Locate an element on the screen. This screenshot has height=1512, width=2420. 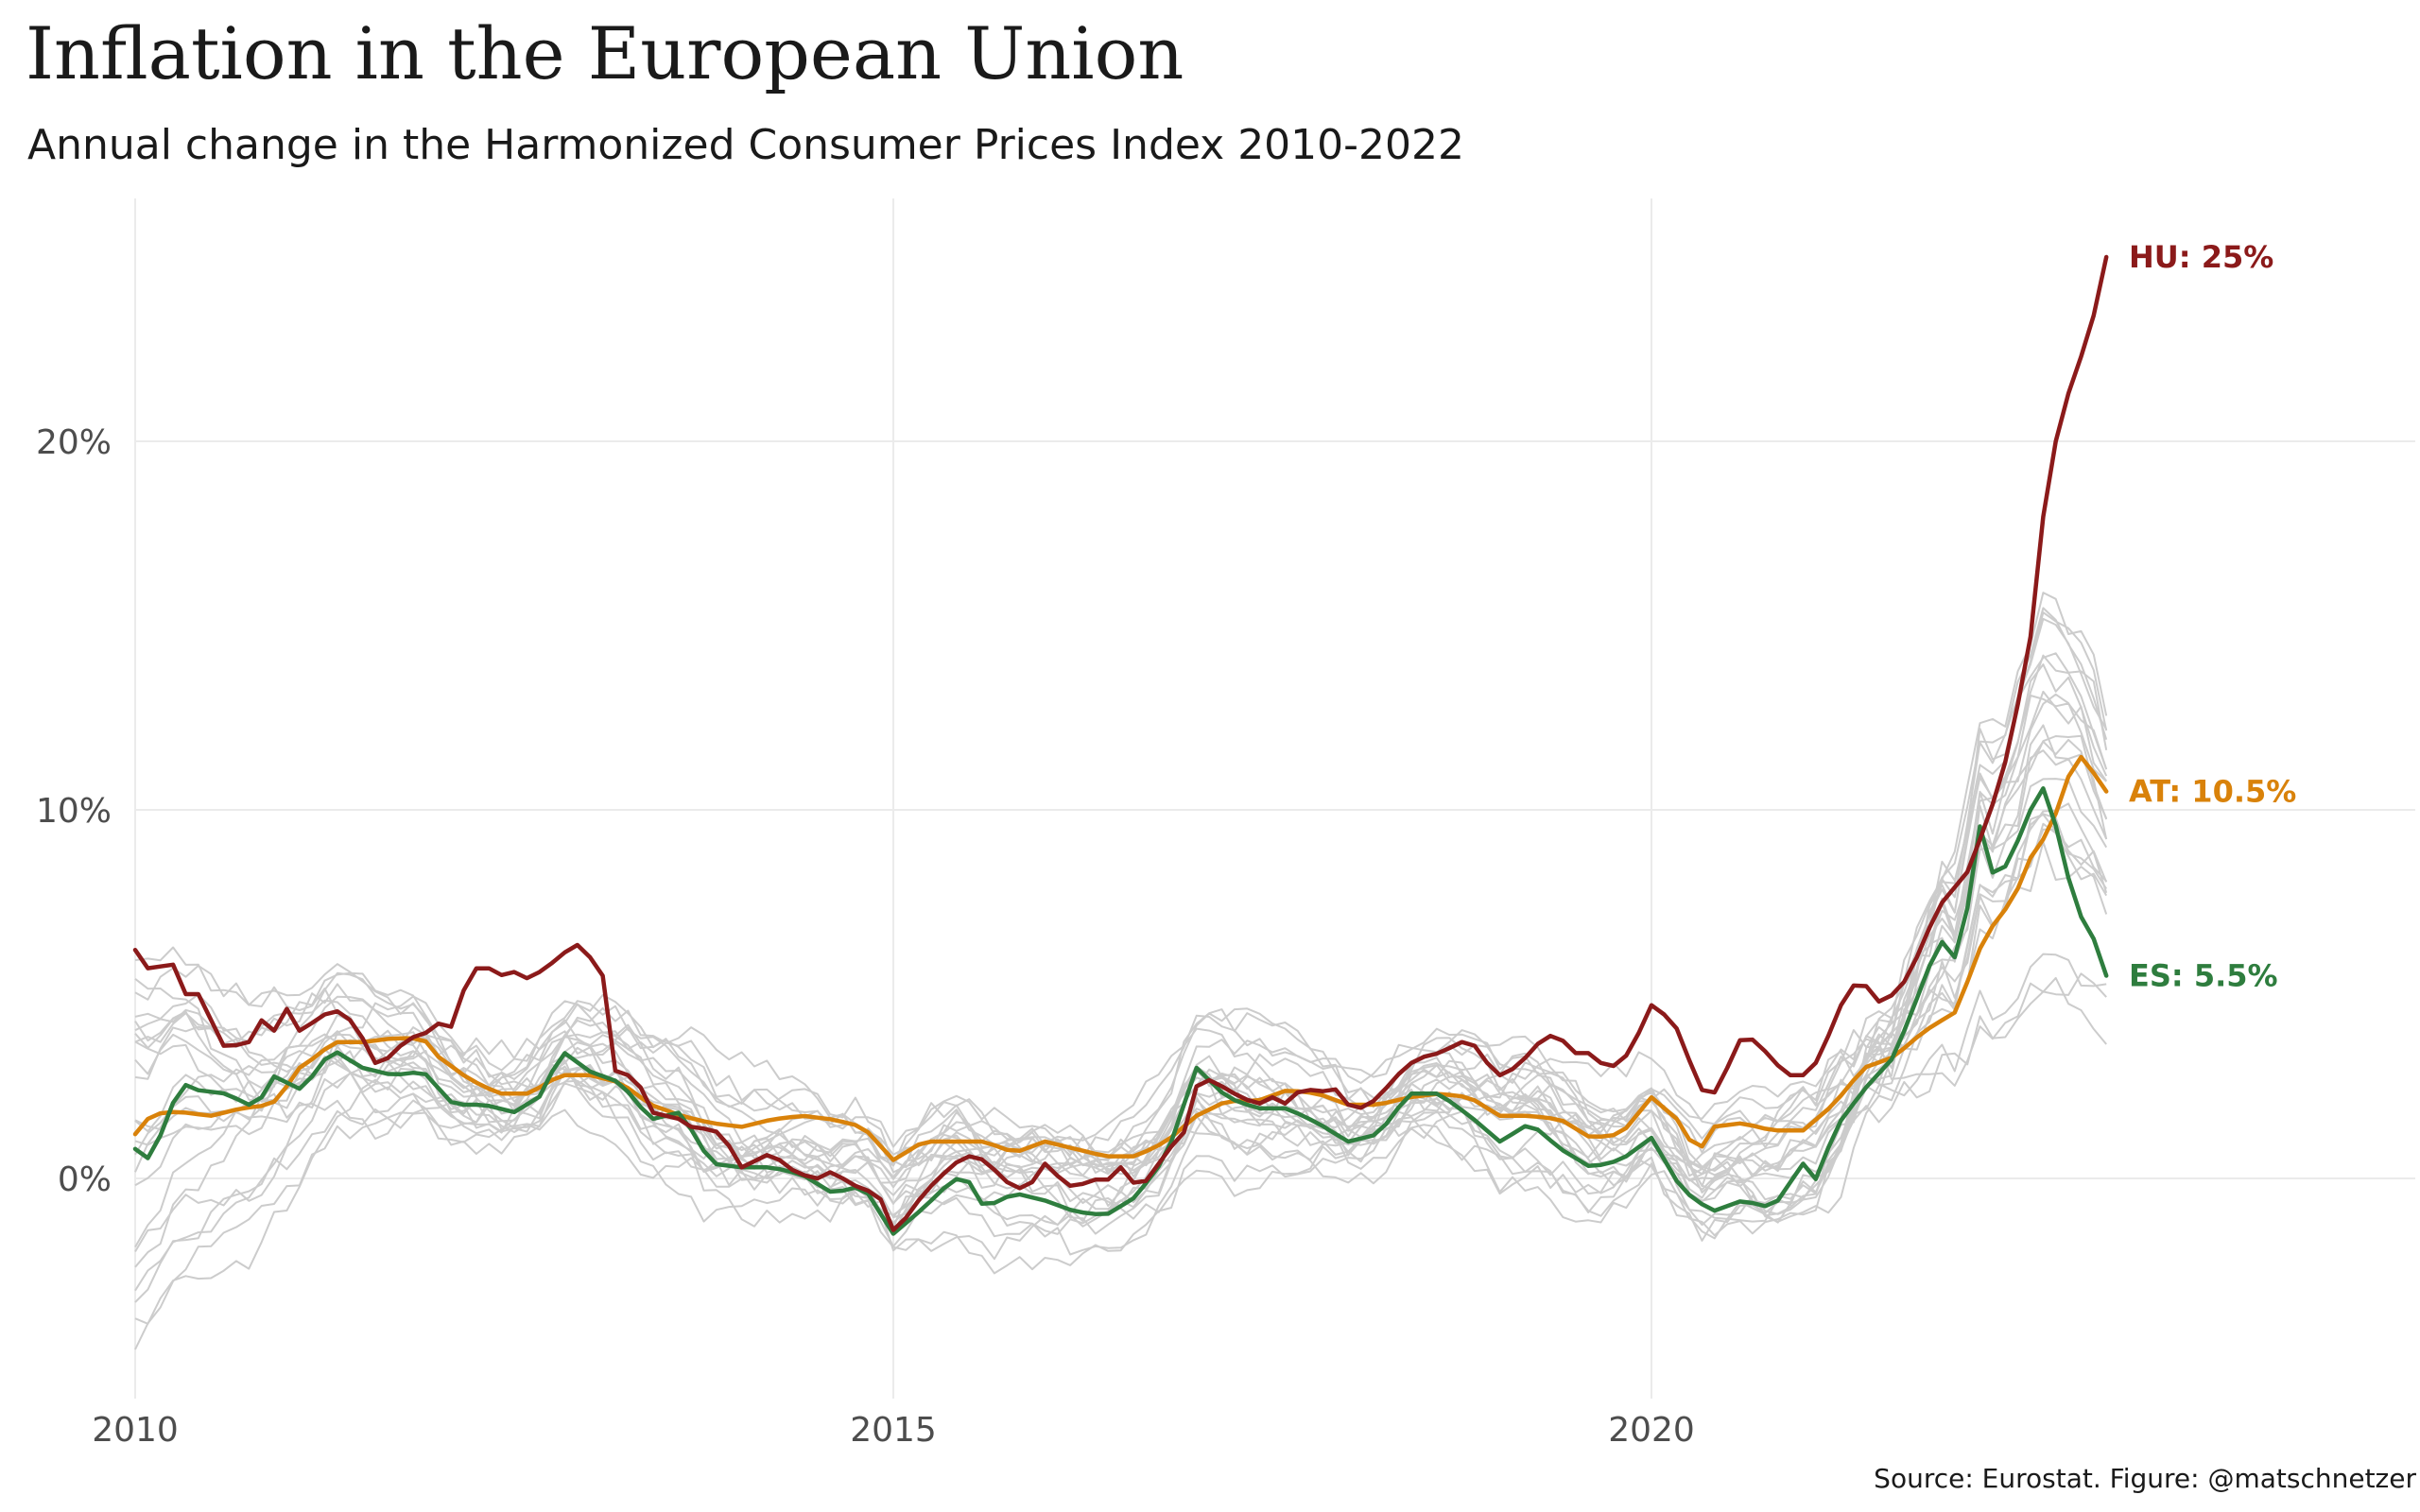
source-caption: Source: Eurostat. Figure: @matschnetzer is located at coordinates (2145, 1478).